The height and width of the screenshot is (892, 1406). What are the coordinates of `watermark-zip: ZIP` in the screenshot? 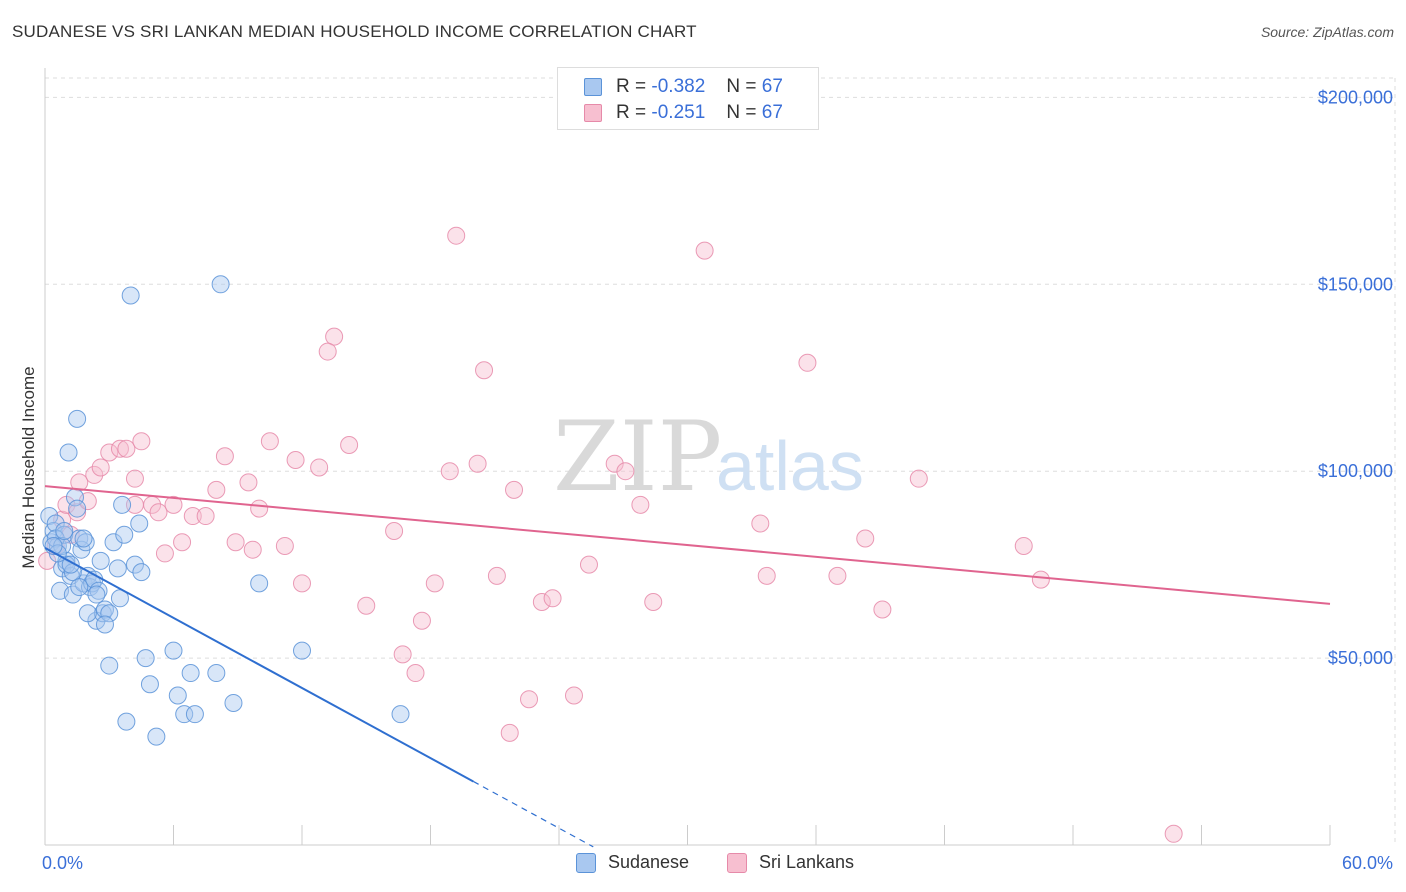 It's located at (637, 457).